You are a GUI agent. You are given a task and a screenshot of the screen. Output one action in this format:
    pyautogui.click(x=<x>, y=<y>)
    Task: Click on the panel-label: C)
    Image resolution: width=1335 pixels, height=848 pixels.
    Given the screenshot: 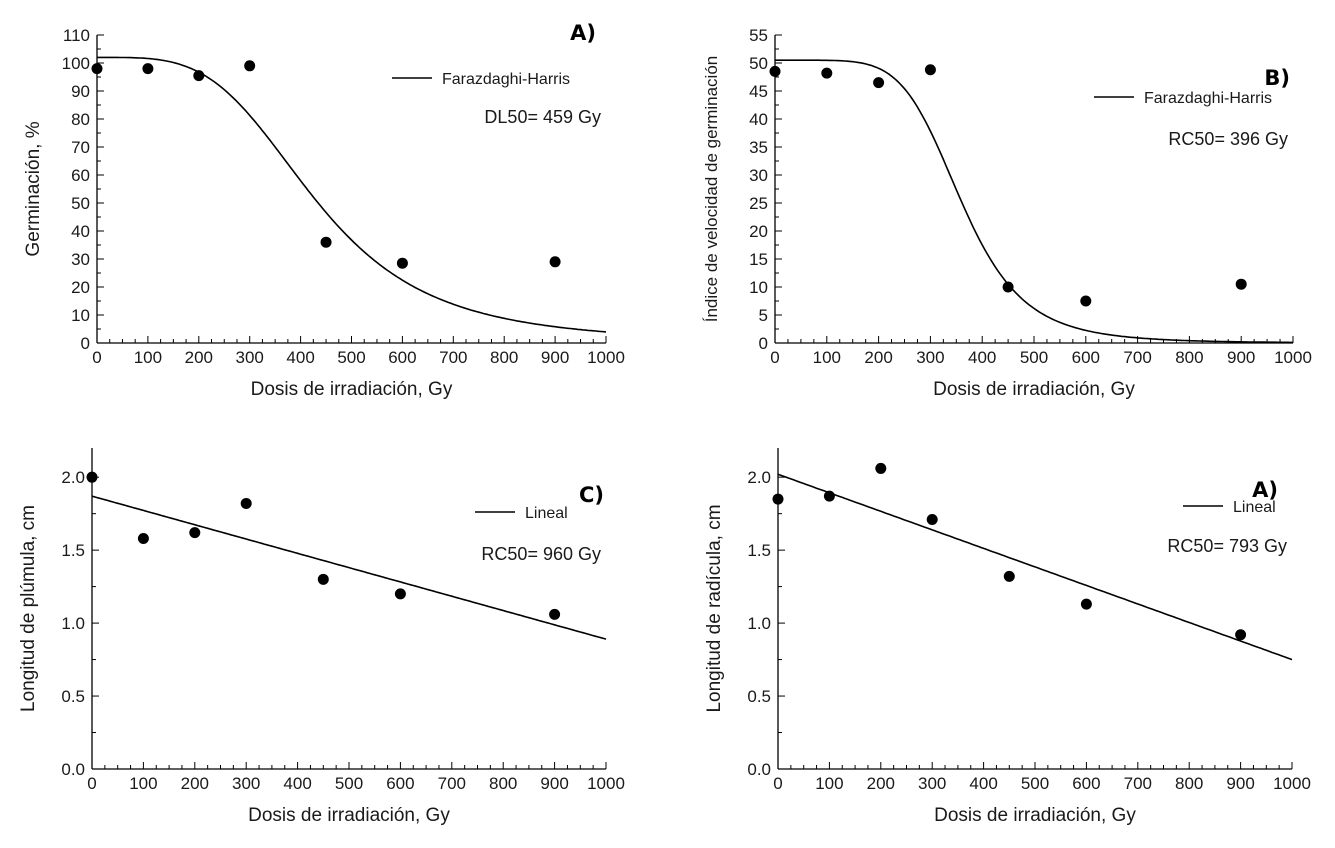 What is the action you would take?
    pyautogui.click(x=591, y=495)
    